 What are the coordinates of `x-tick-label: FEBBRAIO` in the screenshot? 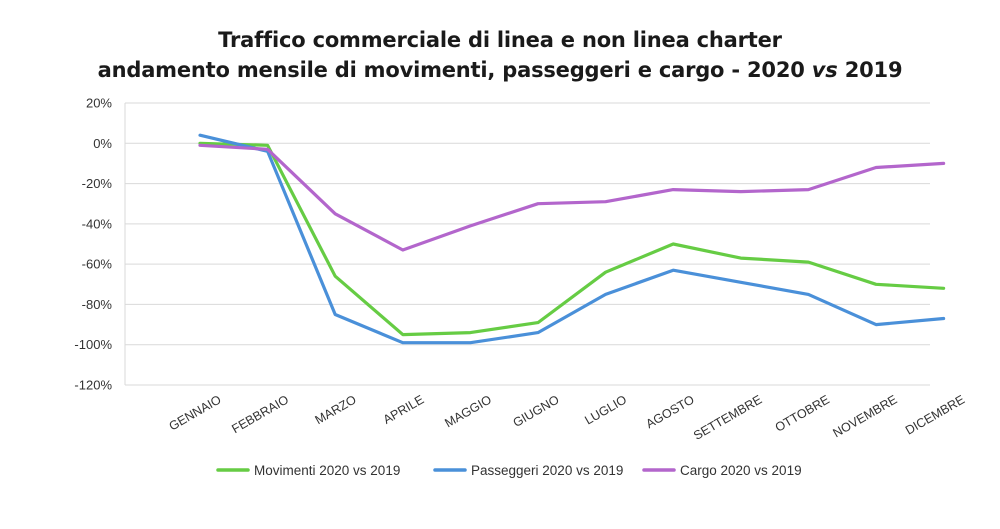 It's located at (260, 414).